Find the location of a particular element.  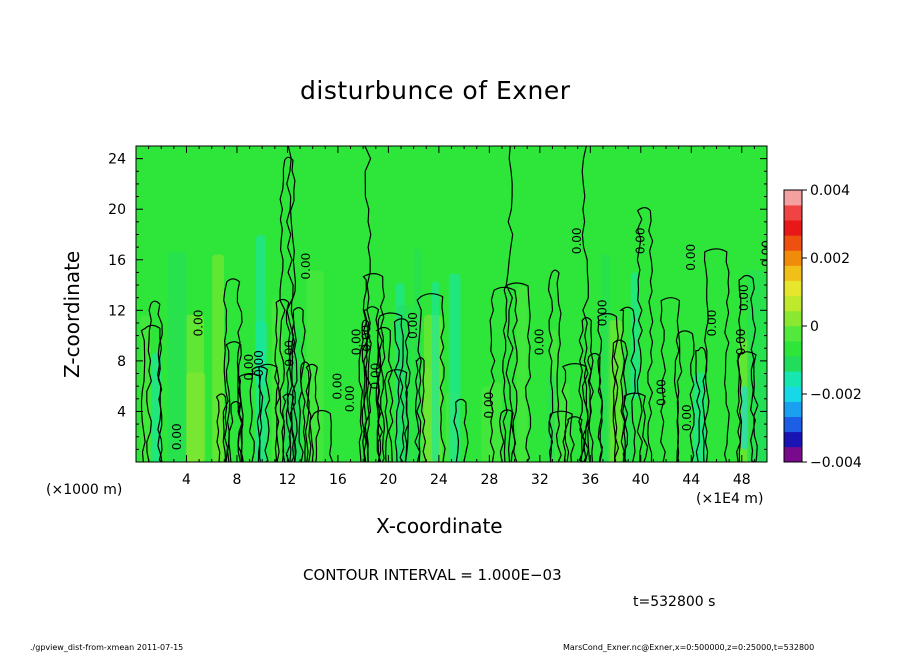

colorbar-tick-label: 0.002 is located at coordinates (830, 259).